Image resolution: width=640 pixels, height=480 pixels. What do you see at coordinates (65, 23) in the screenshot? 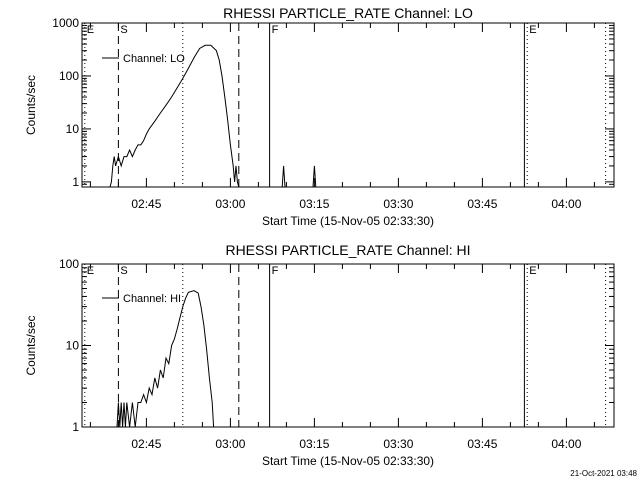
I see `y-tick-label: 1000` at bounding box center [65, 23].